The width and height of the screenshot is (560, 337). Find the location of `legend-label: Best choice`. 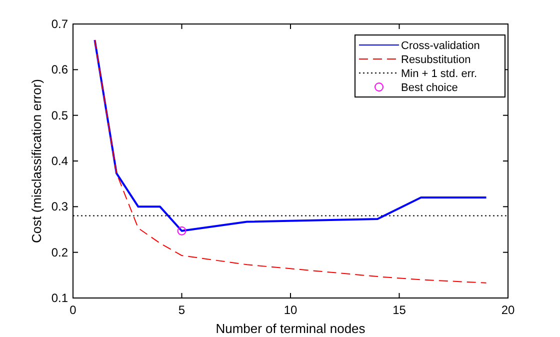

legend-label: Best choice is located at coordinates (429, 88).